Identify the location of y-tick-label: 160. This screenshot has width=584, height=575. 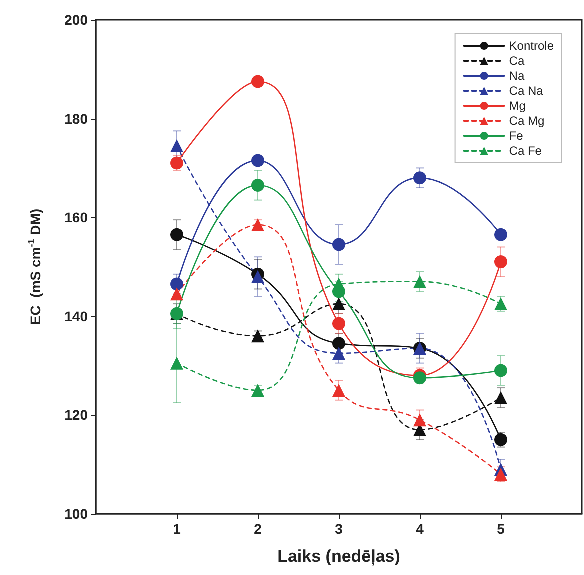
(76, 218).